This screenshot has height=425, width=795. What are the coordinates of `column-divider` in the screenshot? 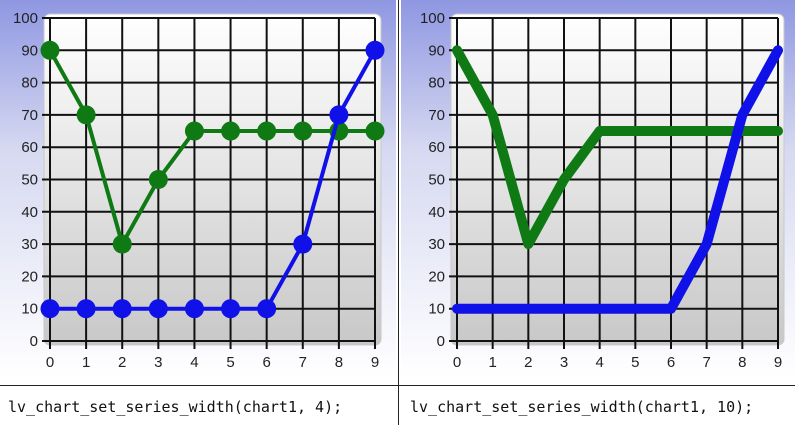 It's located at (398, 212).